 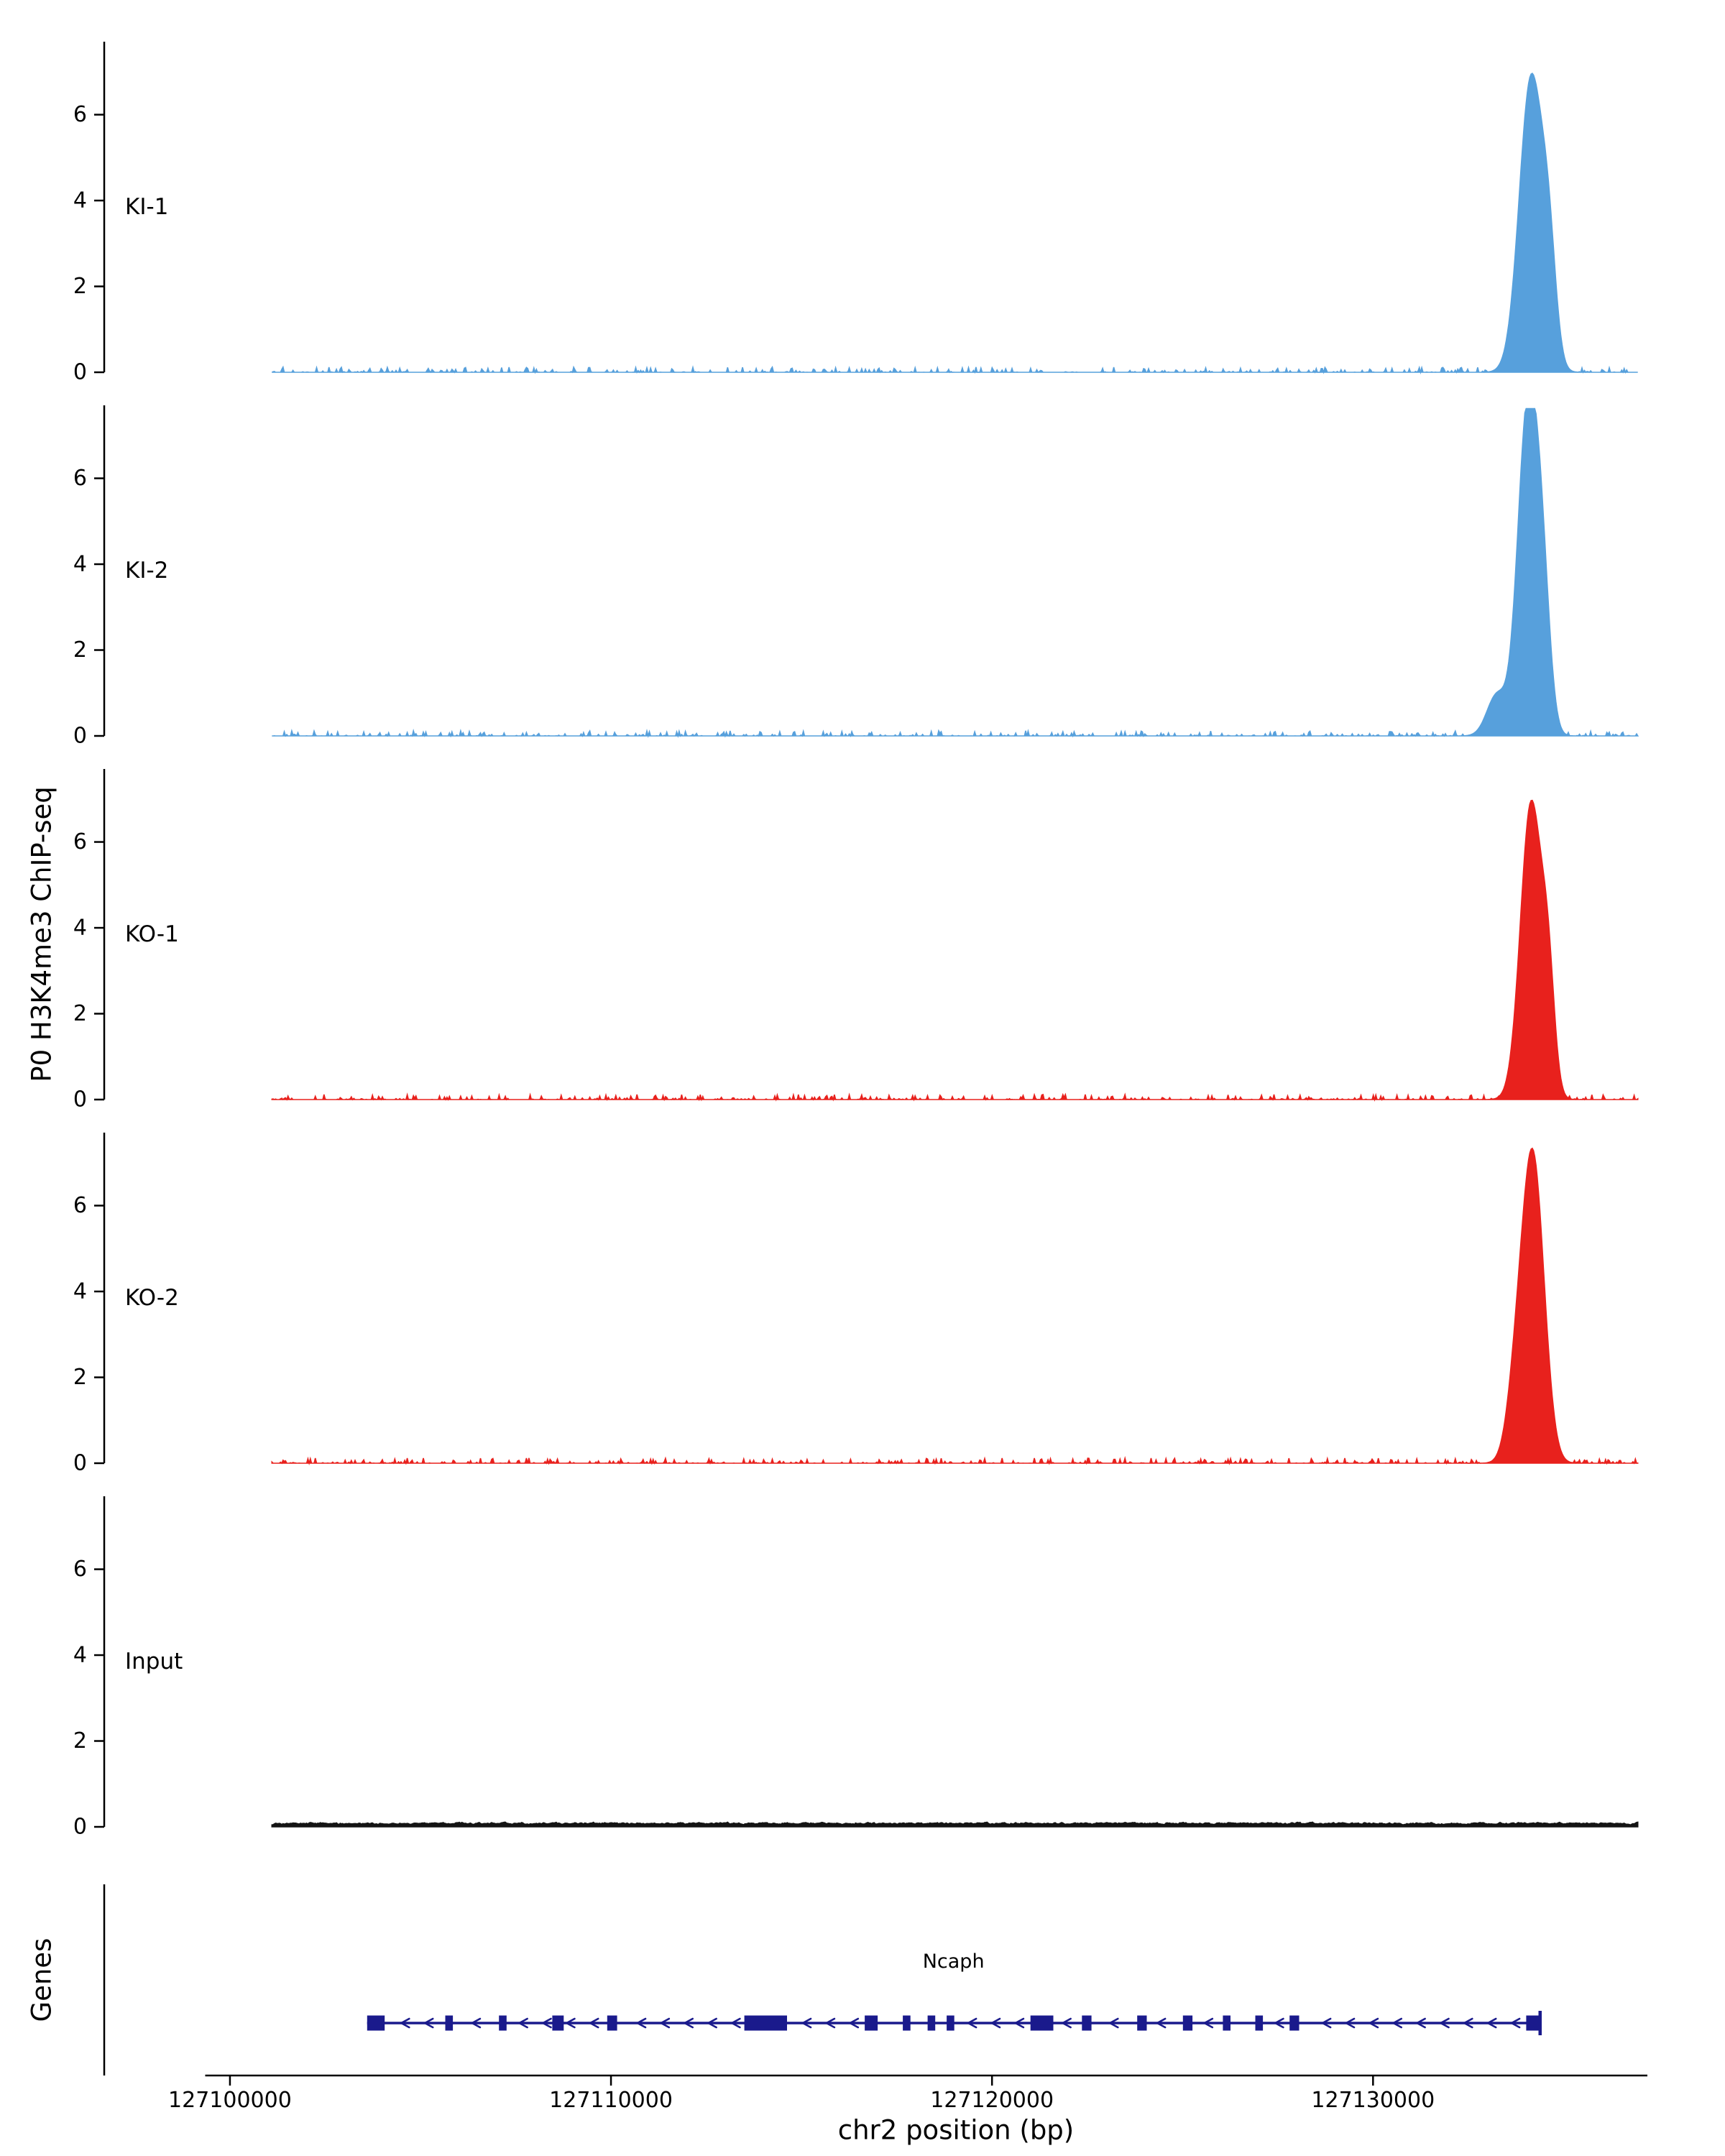 What do you see at coordinates (1373, 2100) in the screenshot?
I see `x-tick-label: 127130000` at bounding box center [1373, 2100].